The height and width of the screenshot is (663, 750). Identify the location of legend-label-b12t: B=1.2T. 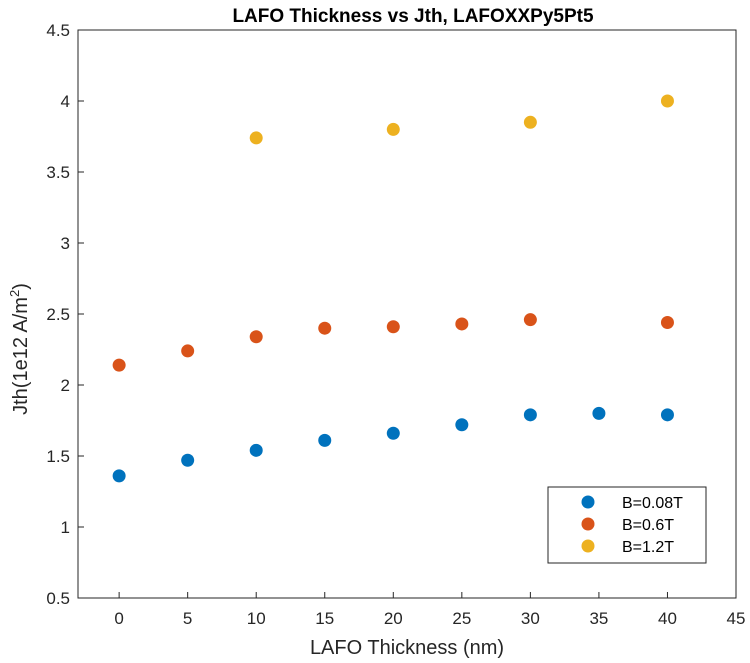
(648, 547).